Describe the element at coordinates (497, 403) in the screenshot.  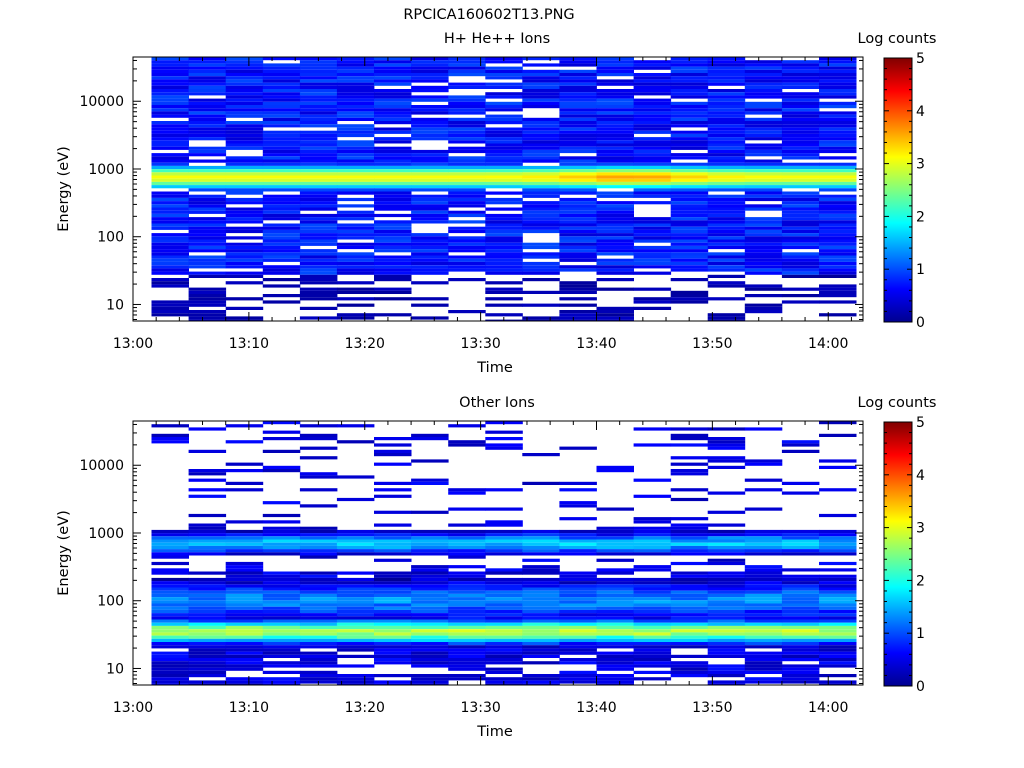
I see `panel-title: Other Ions` at that location.